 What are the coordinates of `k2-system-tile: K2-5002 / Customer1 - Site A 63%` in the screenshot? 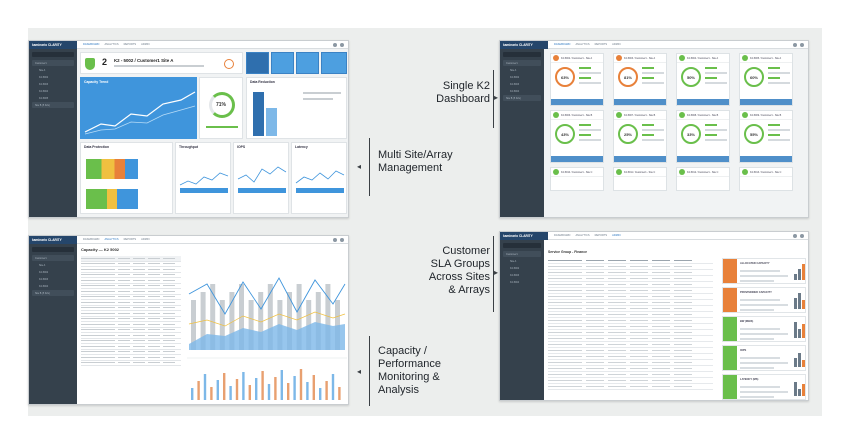 It's located at (577, 79).